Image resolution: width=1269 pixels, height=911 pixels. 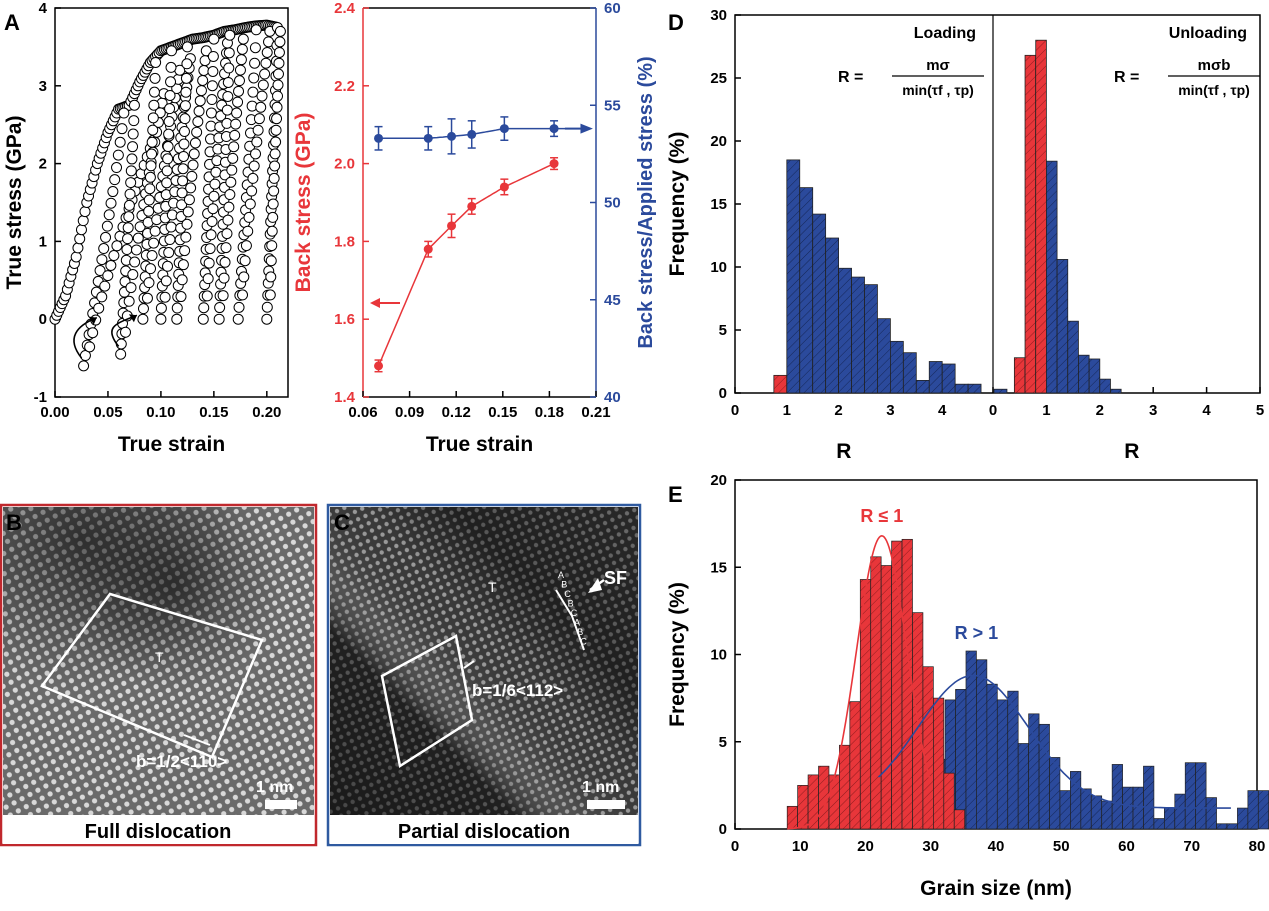 What do you see at coordinates (676, 22) in the screenshot?
I see `panel-label-d: D` at bounding box center [676, 22].